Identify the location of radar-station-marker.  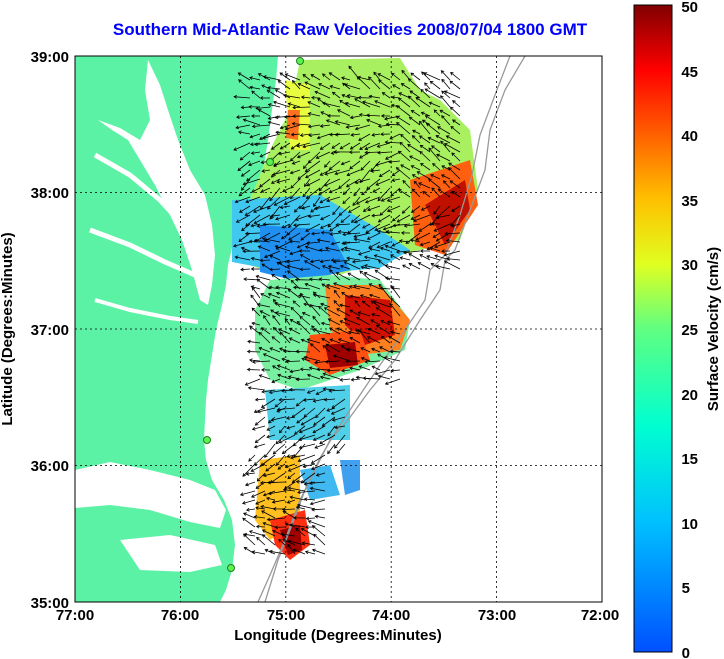
(300, 61).